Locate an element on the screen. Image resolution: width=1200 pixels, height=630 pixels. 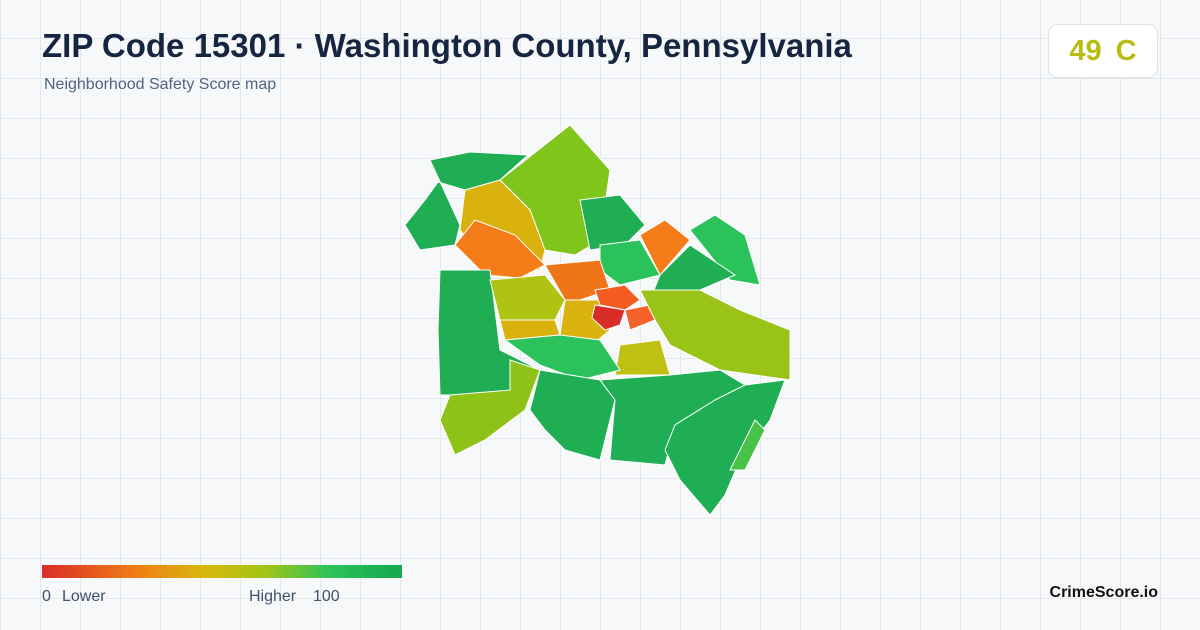
legend-min-label: Lower is located at coordinates (84, 596).